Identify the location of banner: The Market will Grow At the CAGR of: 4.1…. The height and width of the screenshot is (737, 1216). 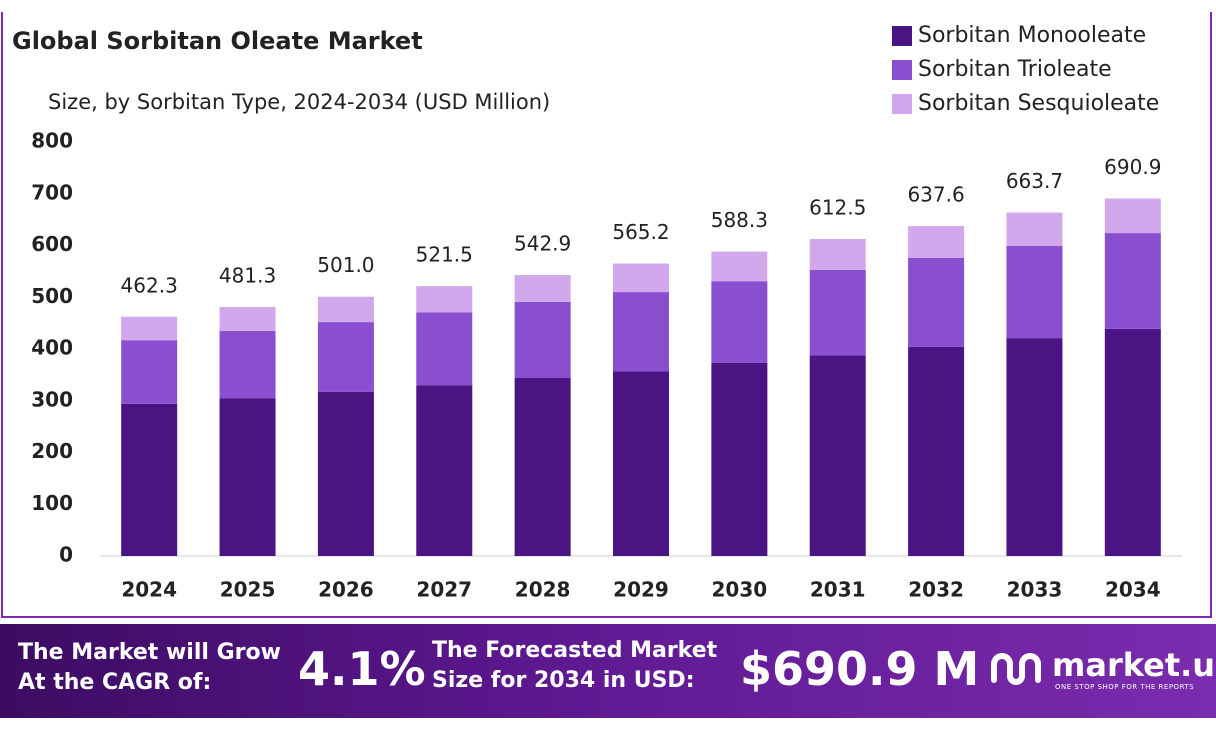
(608, 671).